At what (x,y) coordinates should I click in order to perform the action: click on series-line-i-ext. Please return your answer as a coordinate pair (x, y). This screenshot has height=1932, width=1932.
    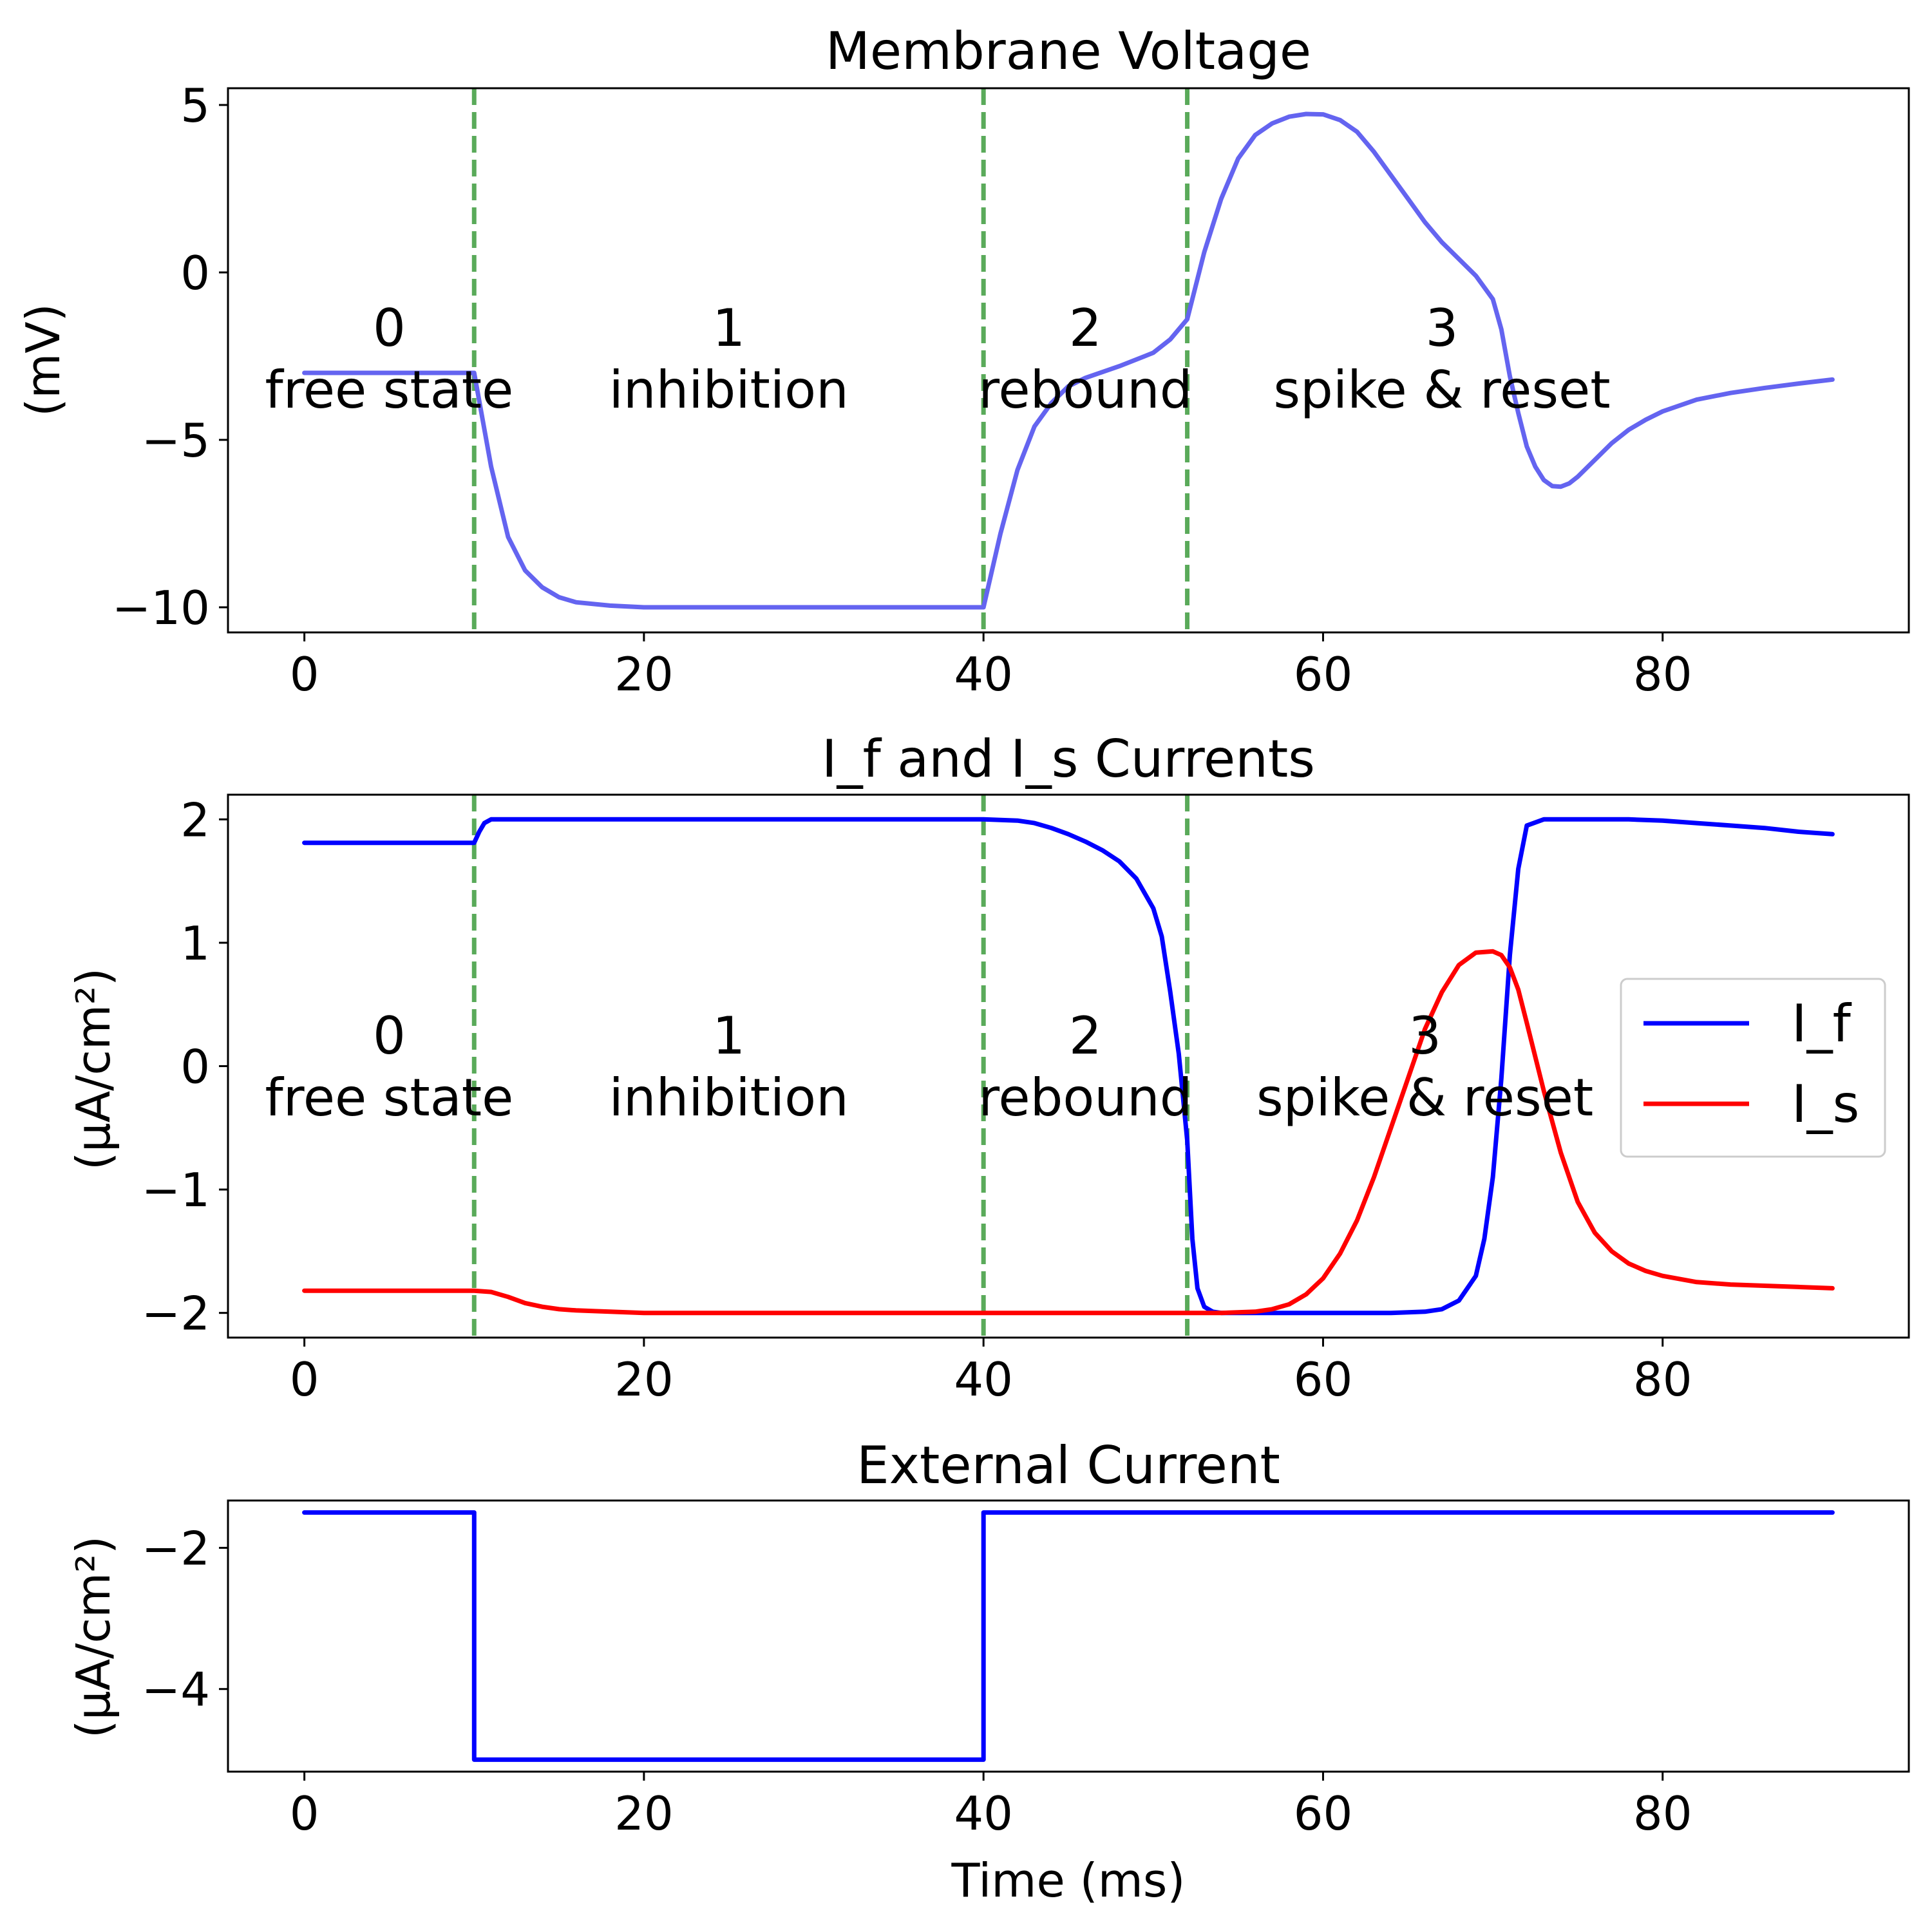
    Looking at the image, I should click on (1068, 1636).